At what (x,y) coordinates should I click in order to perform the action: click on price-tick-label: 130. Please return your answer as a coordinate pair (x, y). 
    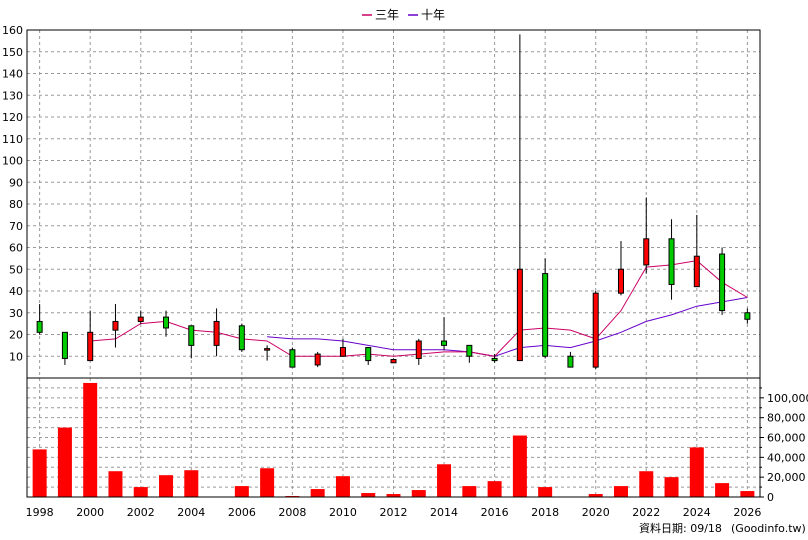
    Looking at the image, I should click on (12, 95).